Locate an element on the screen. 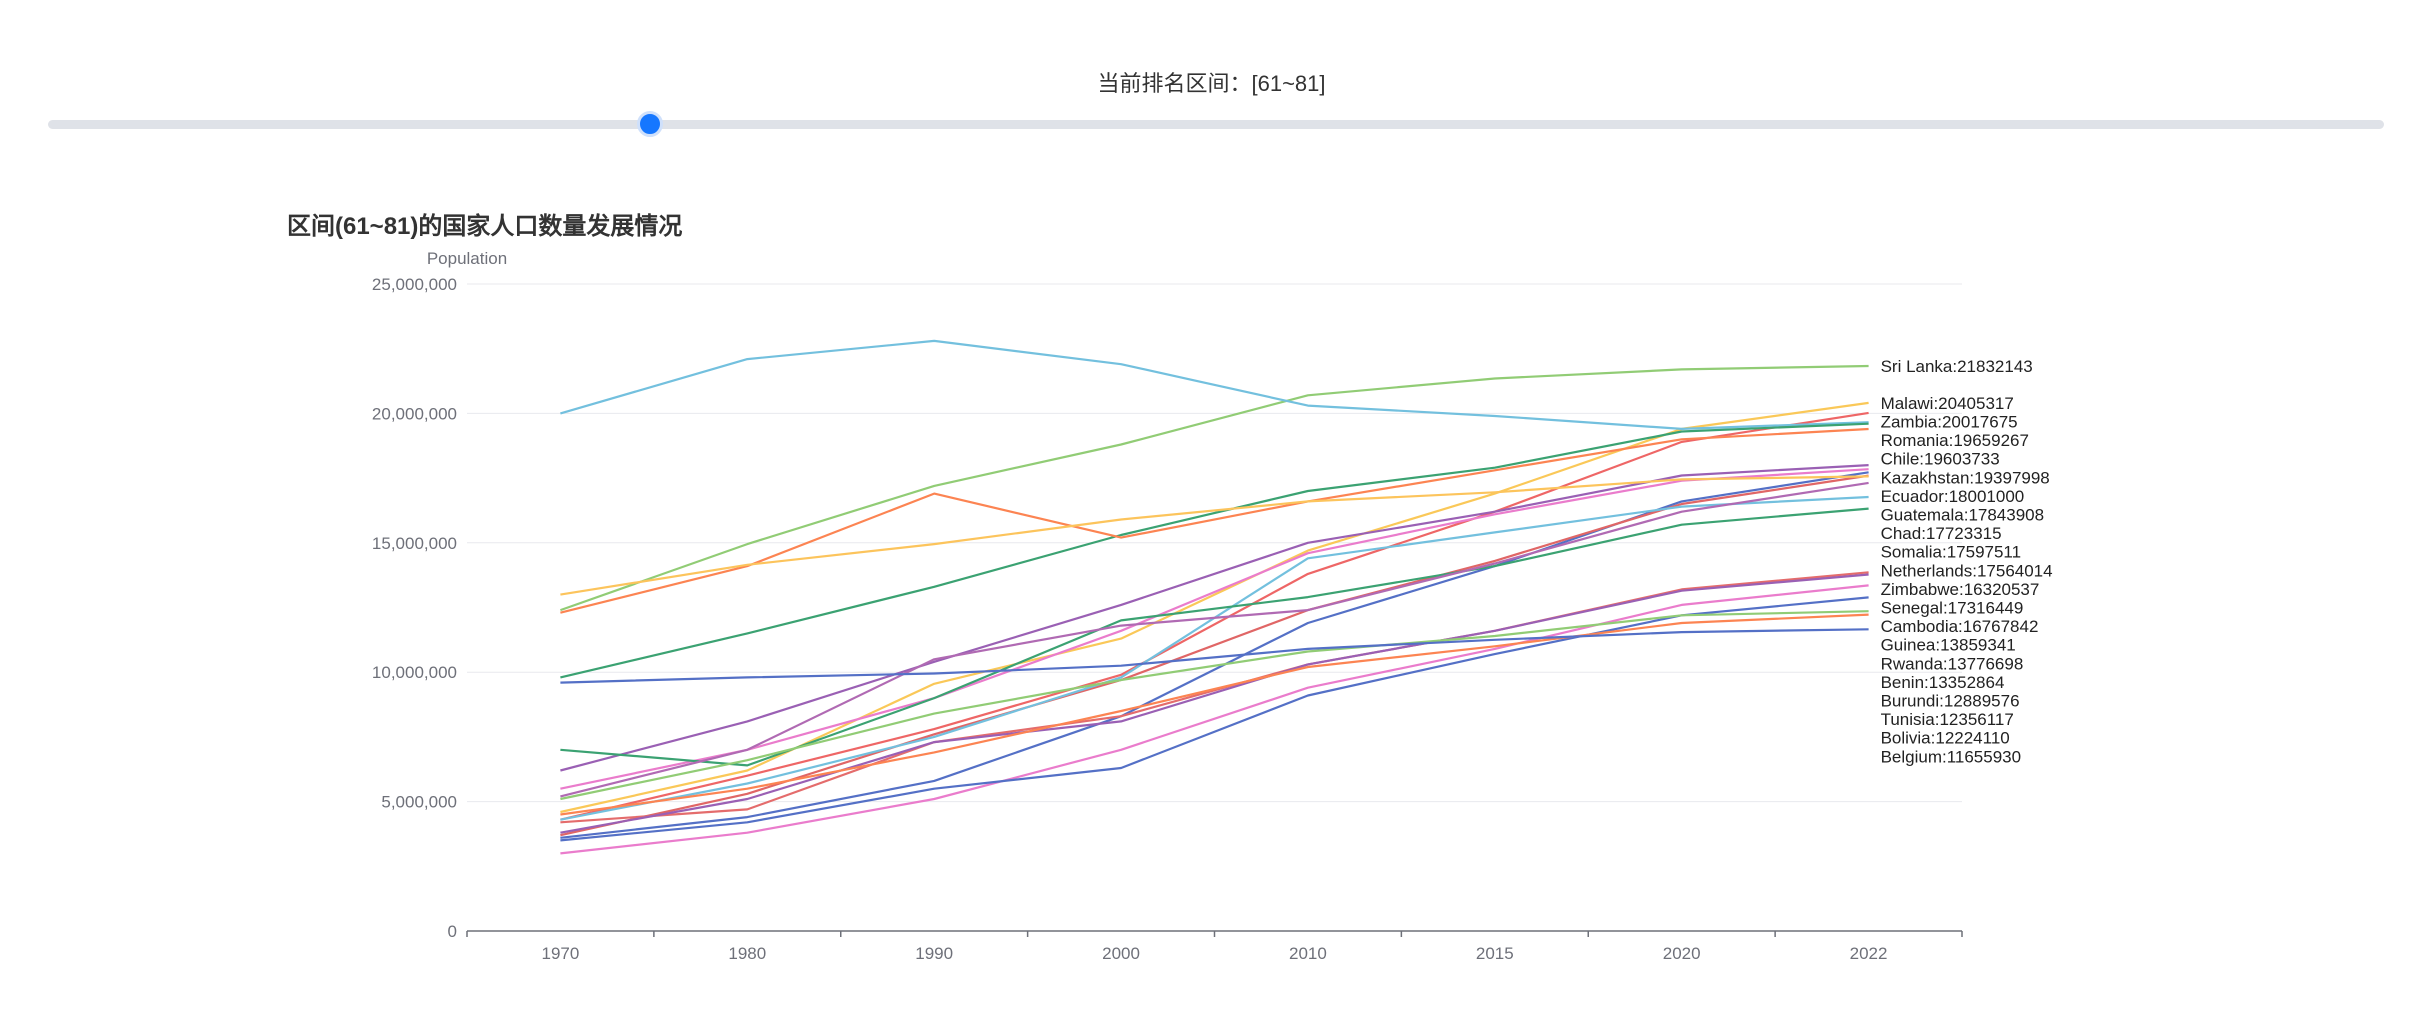  y-tick-label: 10,000,000 is located at coordinates (414, 672).